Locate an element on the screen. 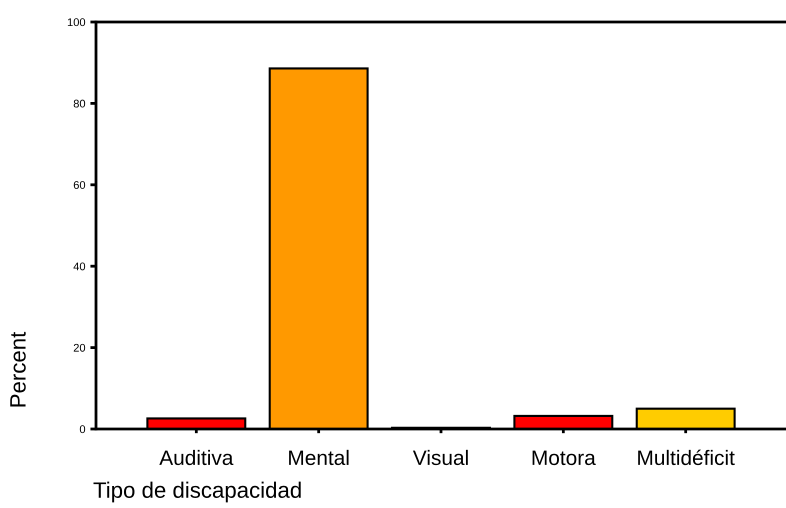  x-tick-label: Motora is located at coordinates (564, 458).